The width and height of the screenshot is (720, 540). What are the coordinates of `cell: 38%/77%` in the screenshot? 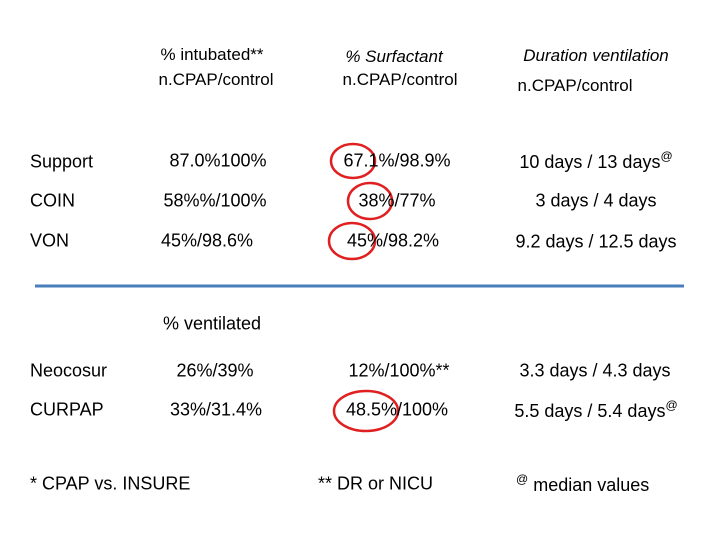 It's located at (397, 200).